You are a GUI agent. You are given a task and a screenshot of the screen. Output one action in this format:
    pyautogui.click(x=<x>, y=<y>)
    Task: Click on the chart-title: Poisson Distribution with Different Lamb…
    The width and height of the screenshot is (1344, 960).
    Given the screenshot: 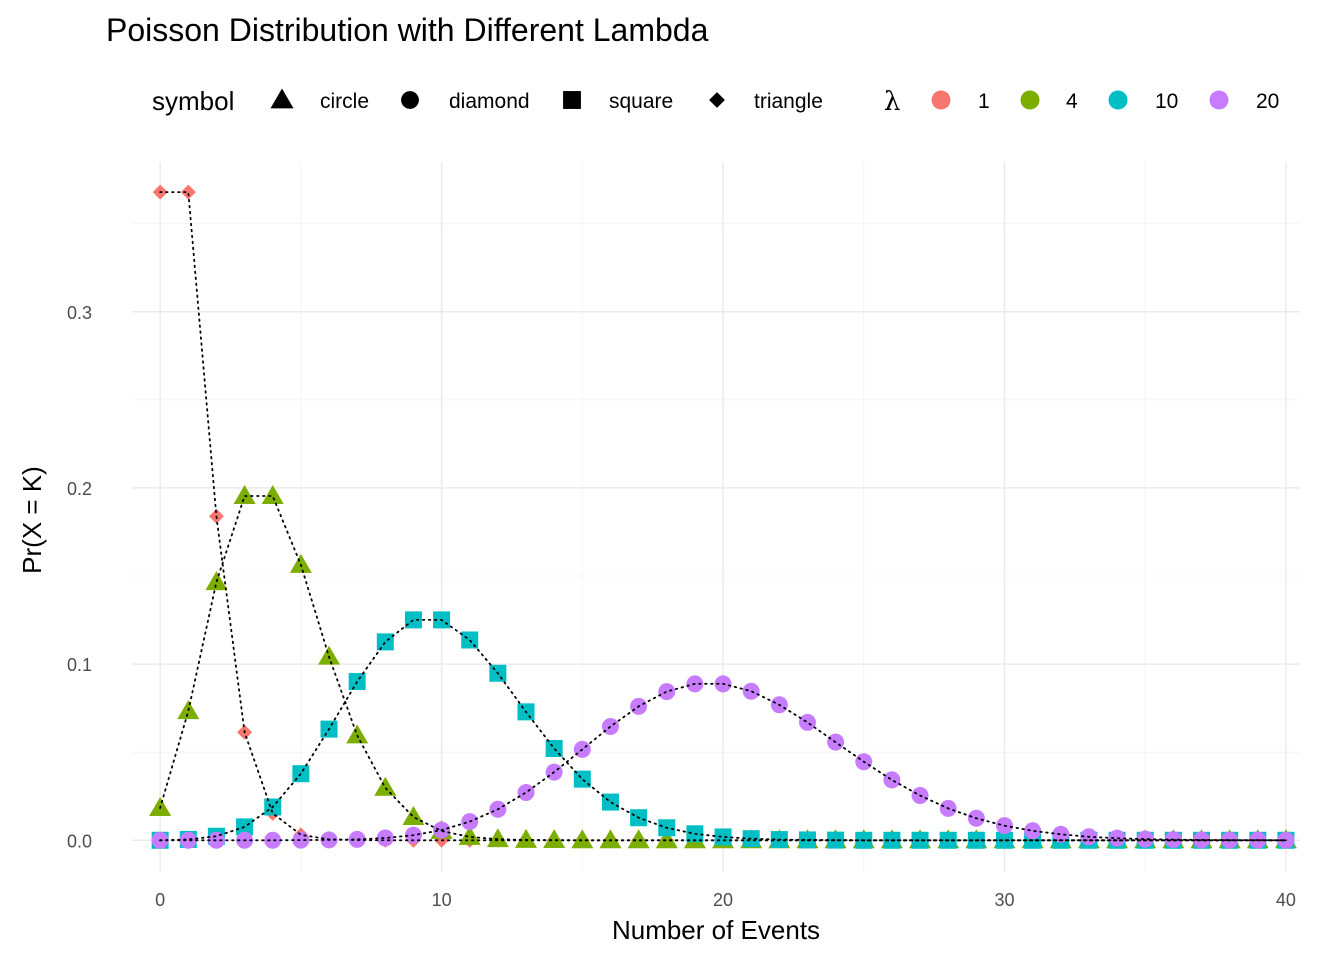 What is the action you would take?
    pyautogui.click(x=407, y=30)
    